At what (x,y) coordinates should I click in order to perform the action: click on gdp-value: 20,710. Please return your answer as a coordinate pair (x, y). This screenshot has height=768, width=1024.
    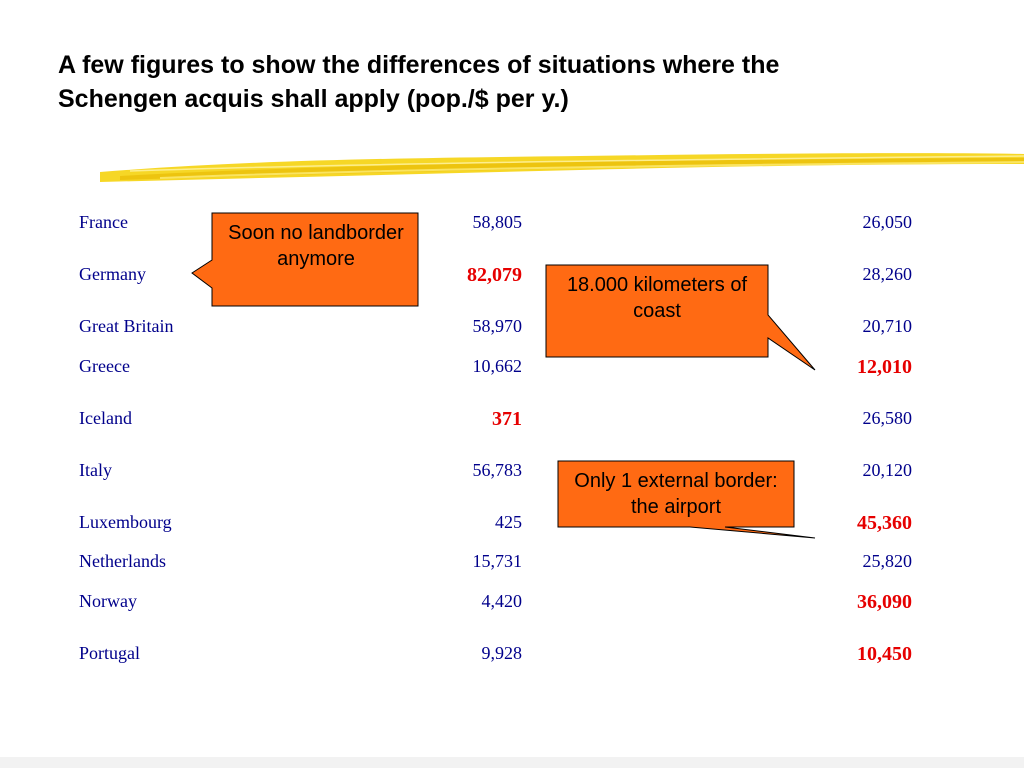
    Looking at the image, I should click on (887, 326).